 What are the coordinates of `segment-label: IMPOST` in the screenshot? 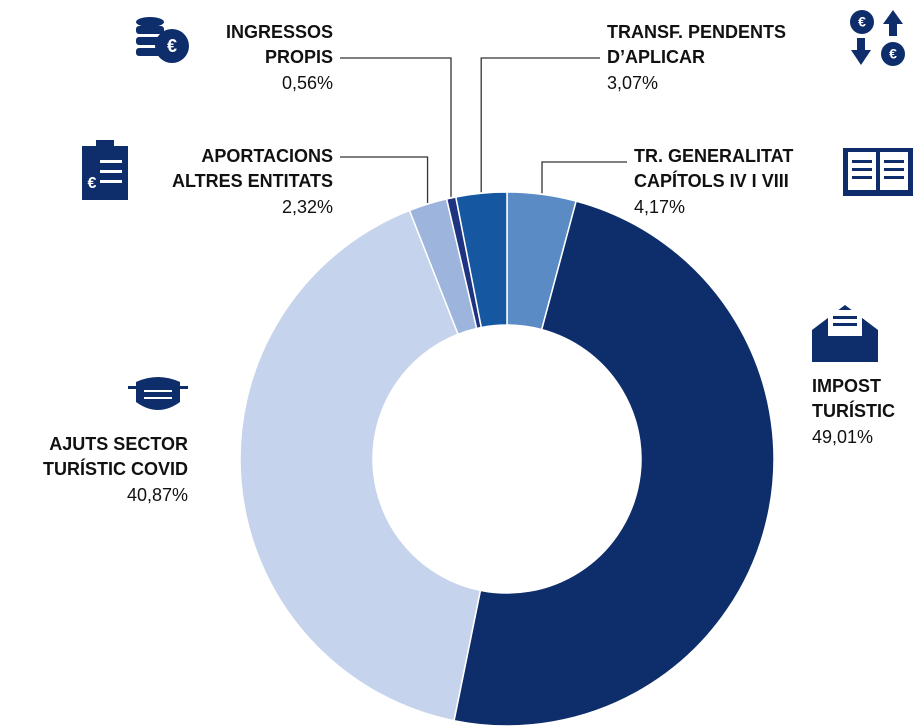 It's located at (846, 386).